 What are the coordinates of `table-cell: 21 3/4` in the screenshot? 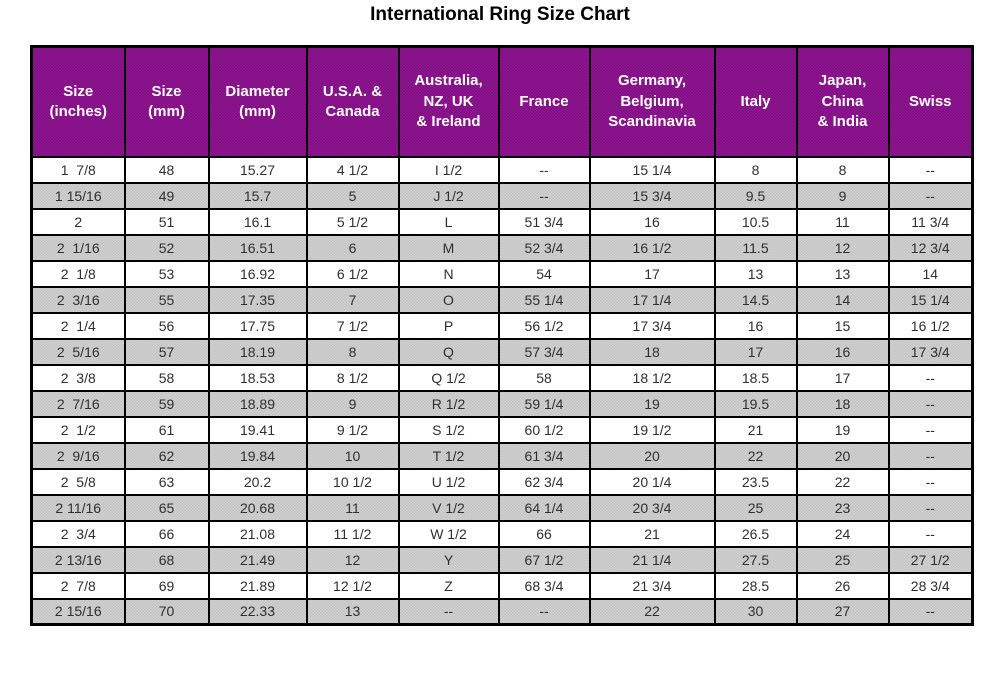 It's located at (652, 585).